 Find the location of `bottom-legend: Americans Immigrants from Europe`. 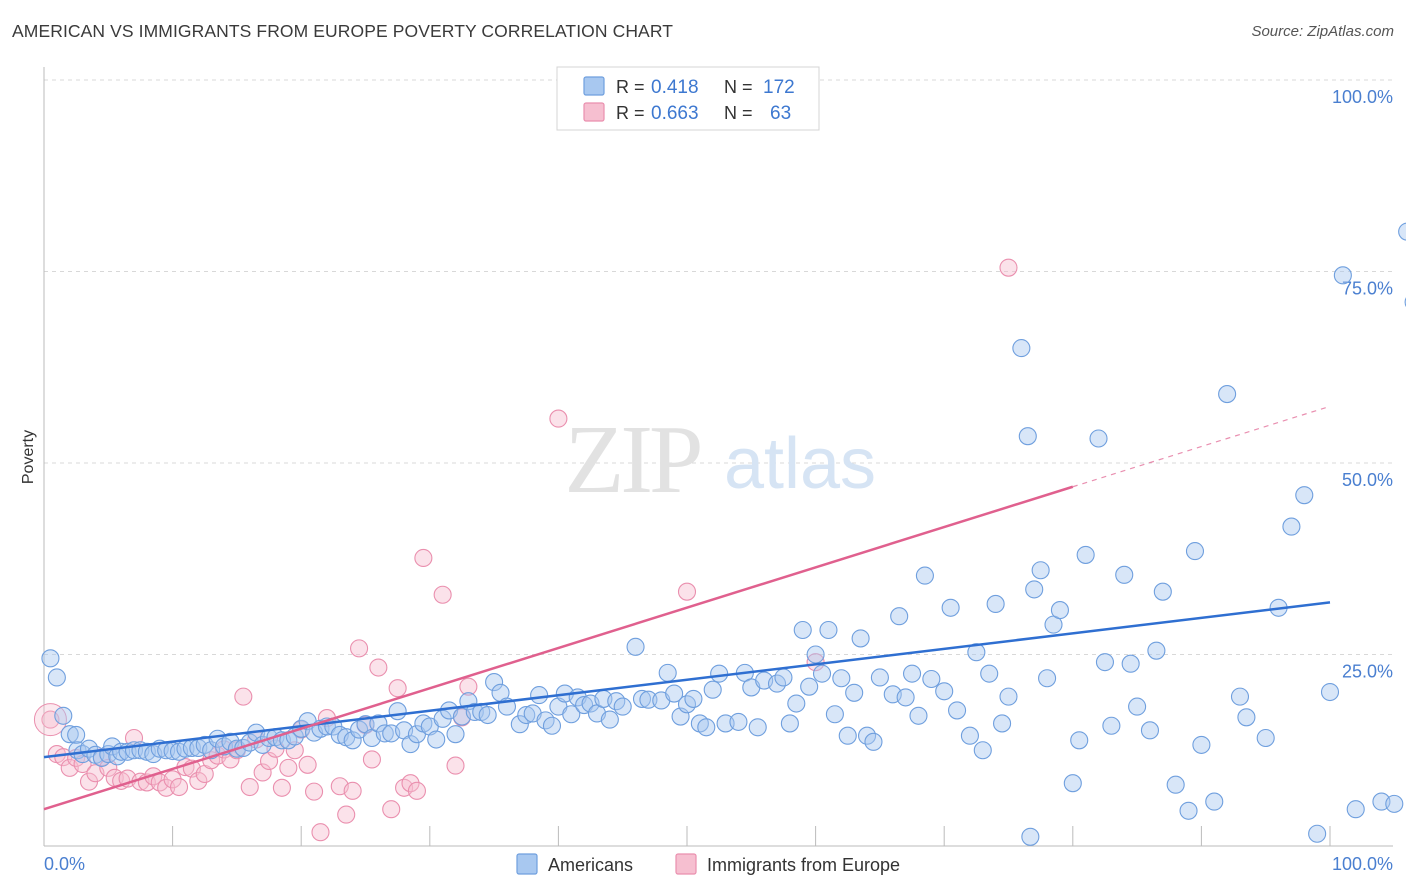

bottom-legend: Americans Immigrants from Europe is located at coordinates (708, 864).